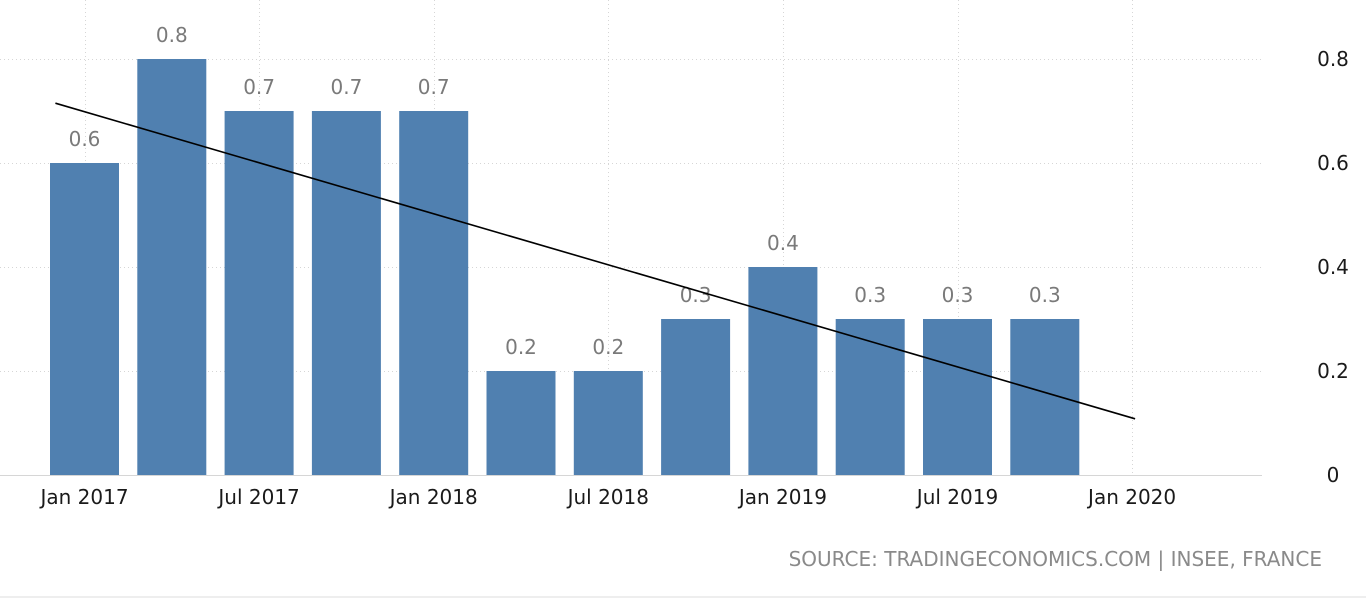  I want to click on y-tick-label: 0, so click(1333, 475).